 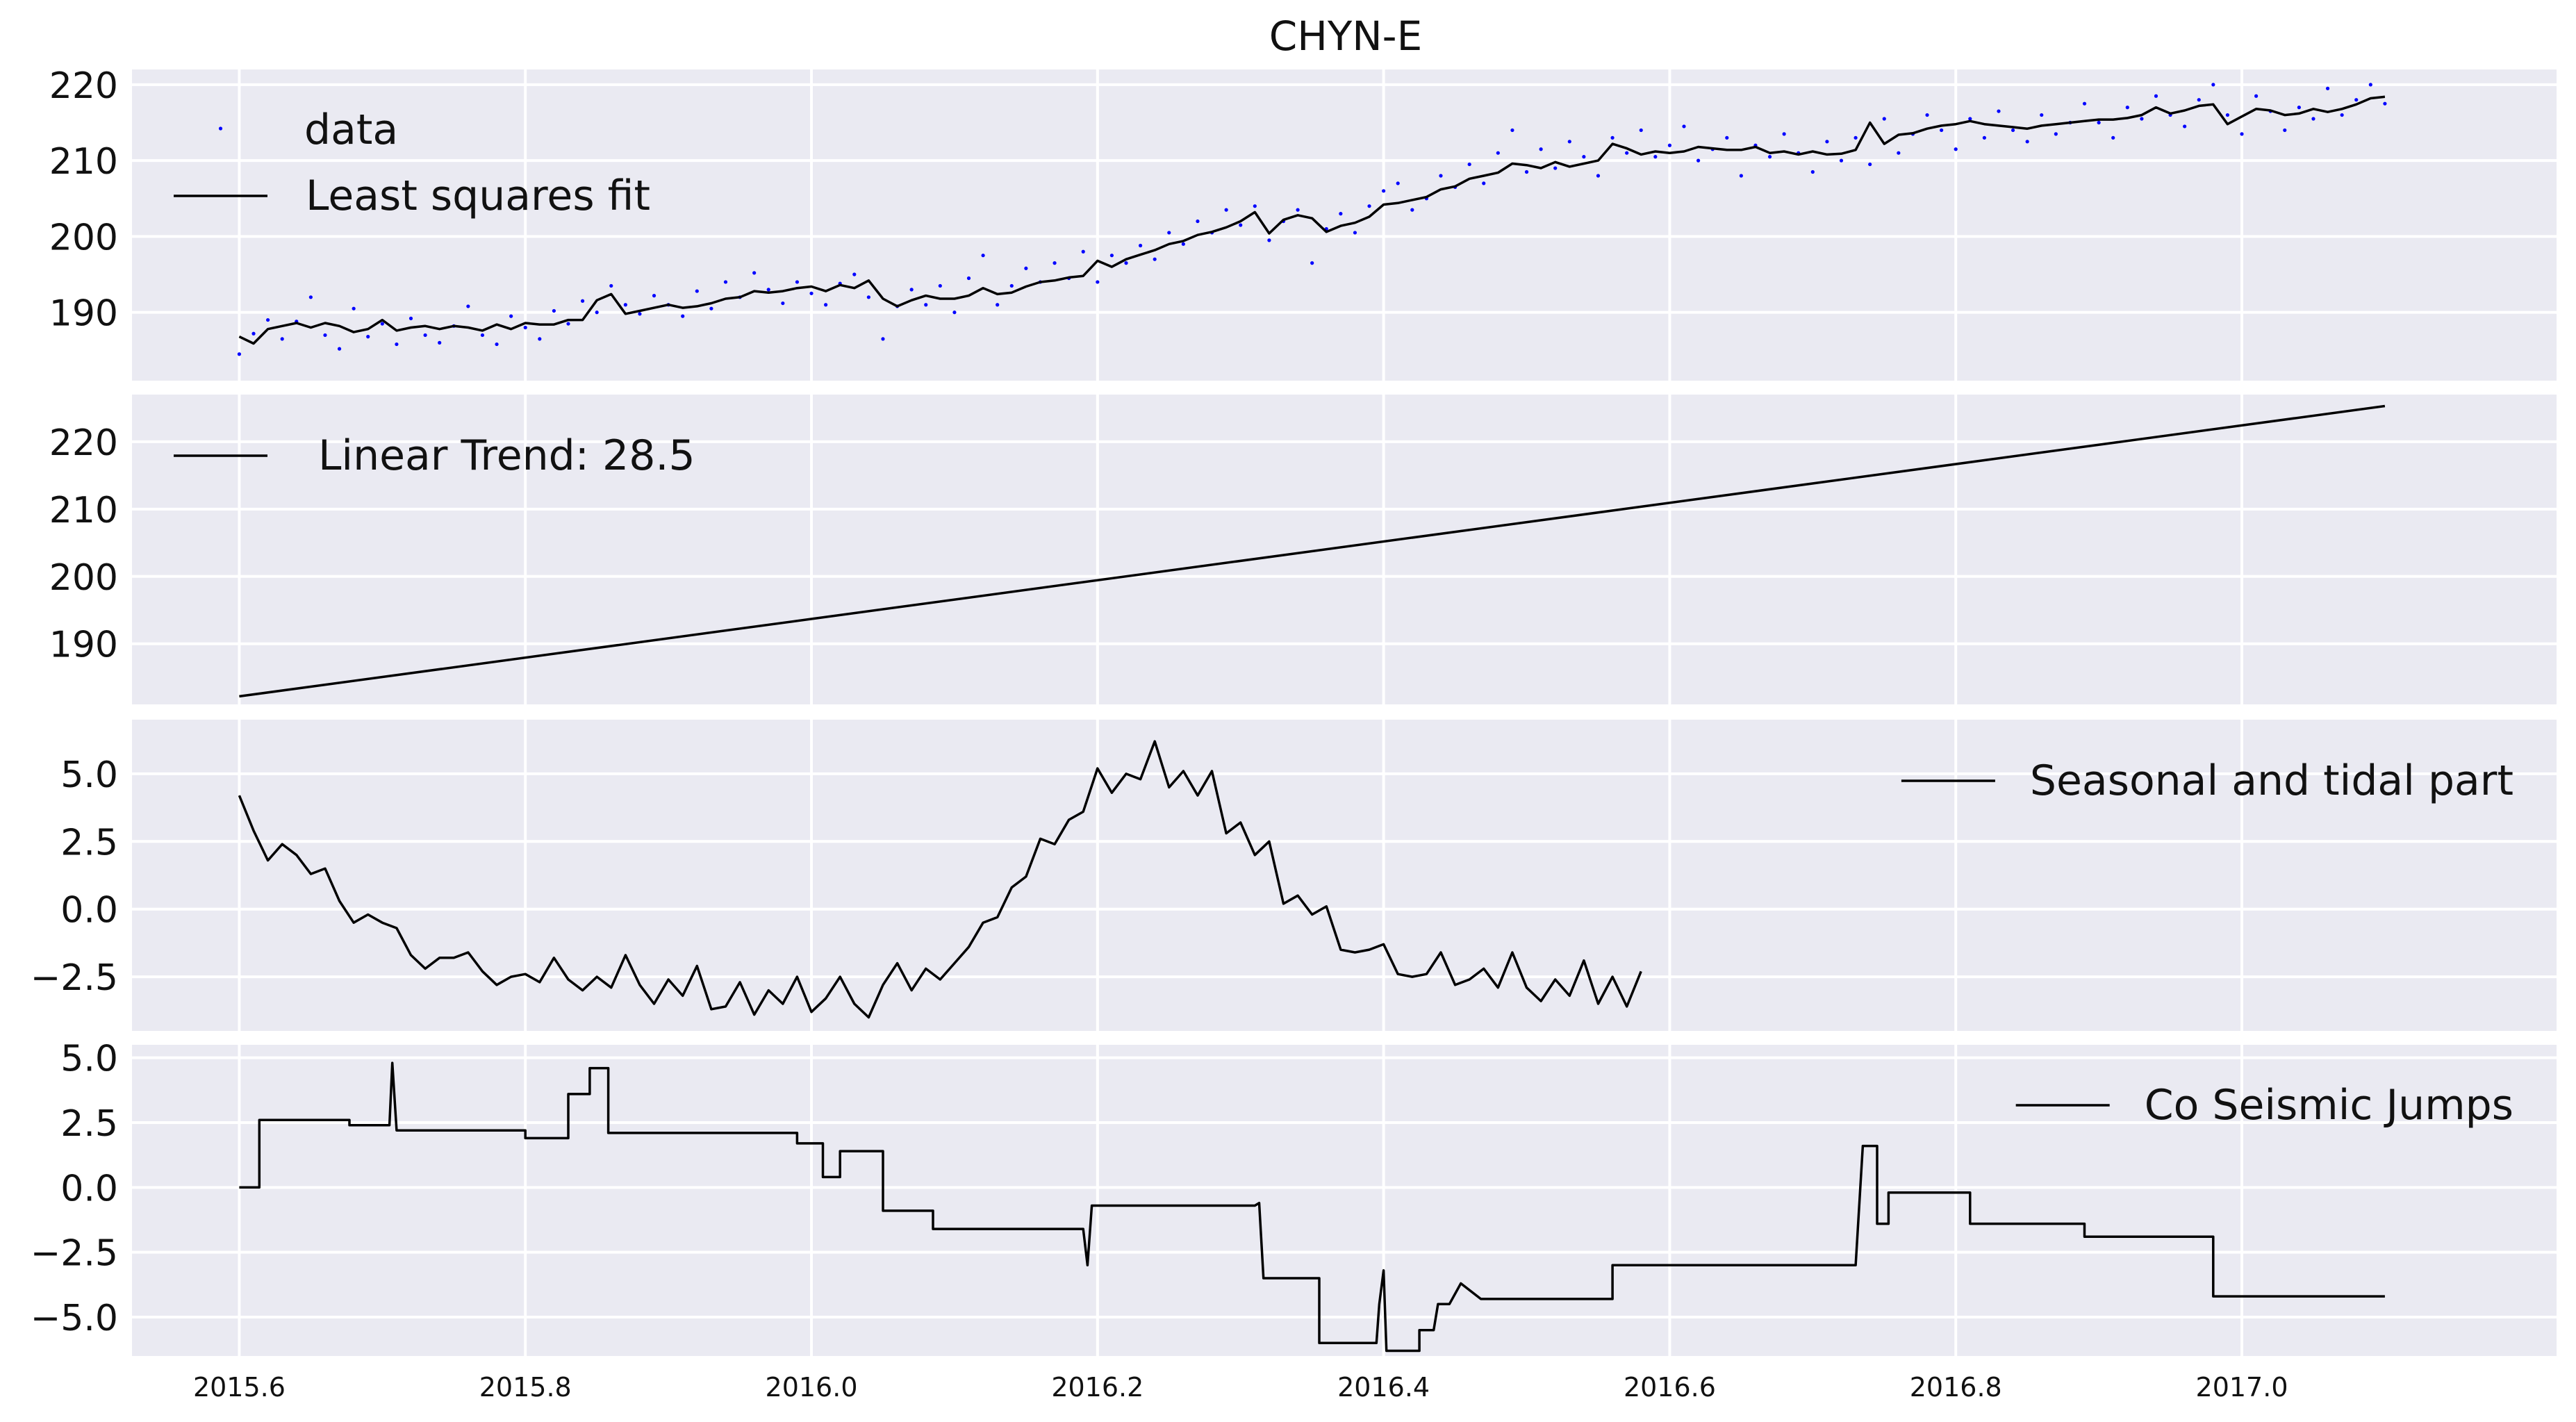 What do you see at coordinates (75, 1318) in the screenshot?
I see `y-tick-label: −5.0` at bounding box center [75, 1318].